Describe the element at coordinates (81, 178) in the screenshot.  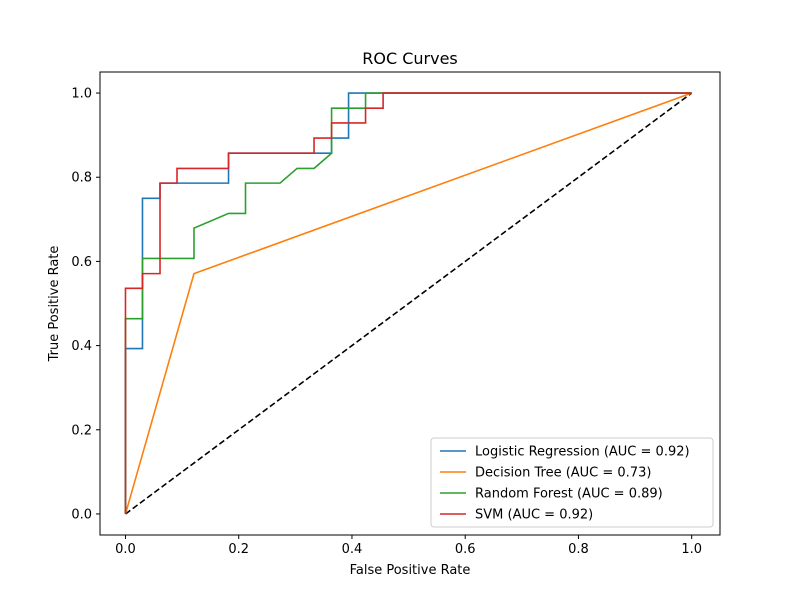
I see `y-tick-label: 0.8` at that location.